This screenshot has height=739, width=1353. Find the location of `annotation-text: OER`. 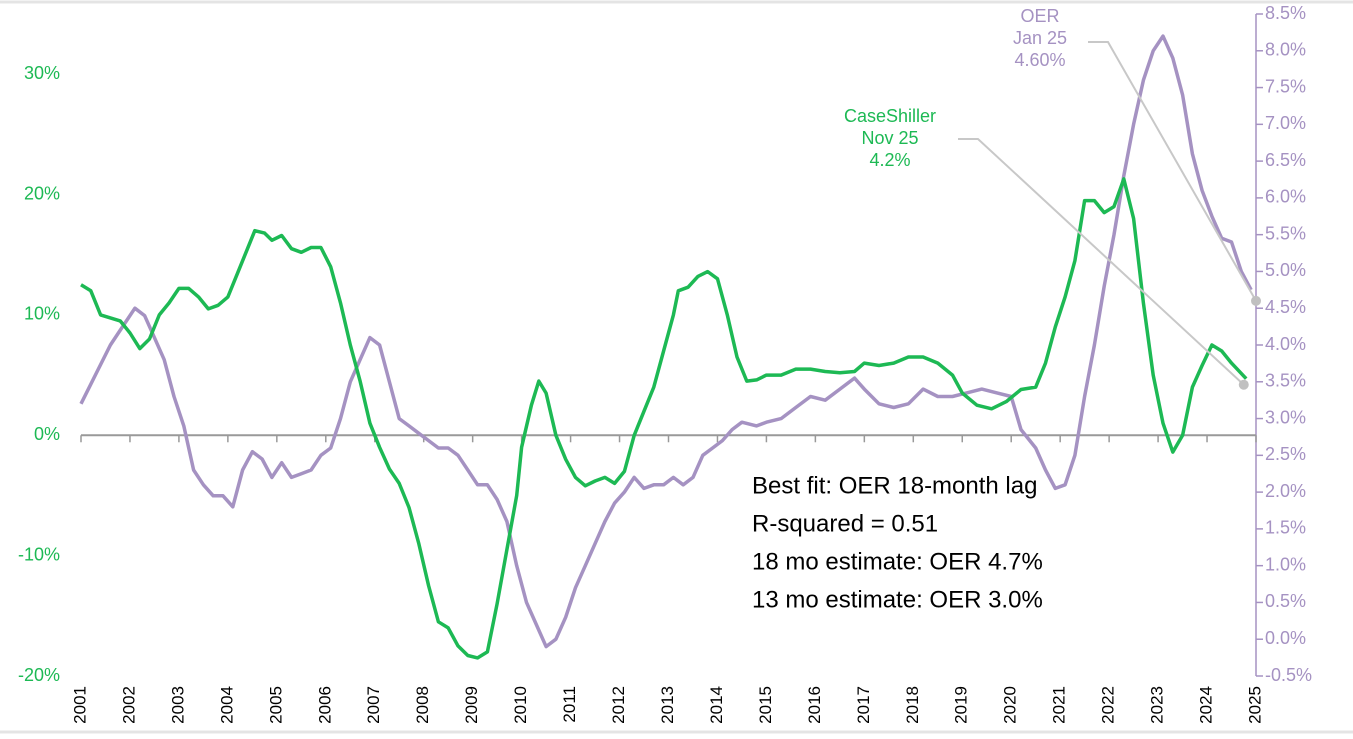

annotation-text: OER is located at coordinates (1039, 16).